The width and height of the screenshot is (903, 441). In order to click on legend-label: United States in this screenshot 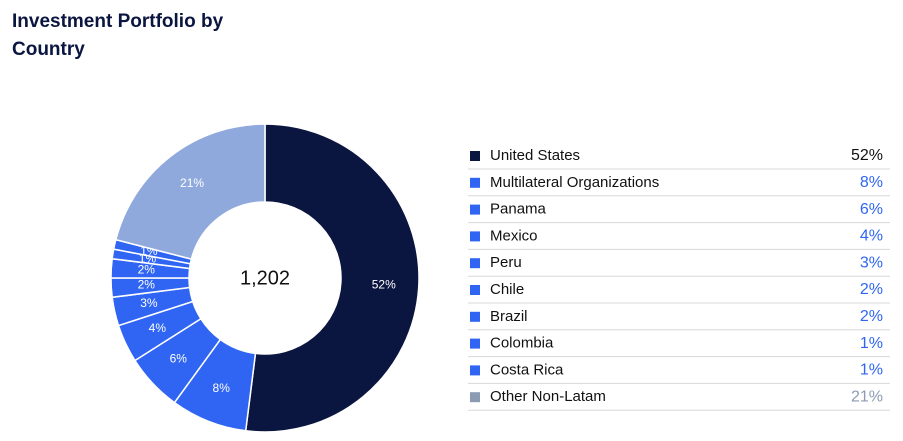, I will do `click(535, 155)`.